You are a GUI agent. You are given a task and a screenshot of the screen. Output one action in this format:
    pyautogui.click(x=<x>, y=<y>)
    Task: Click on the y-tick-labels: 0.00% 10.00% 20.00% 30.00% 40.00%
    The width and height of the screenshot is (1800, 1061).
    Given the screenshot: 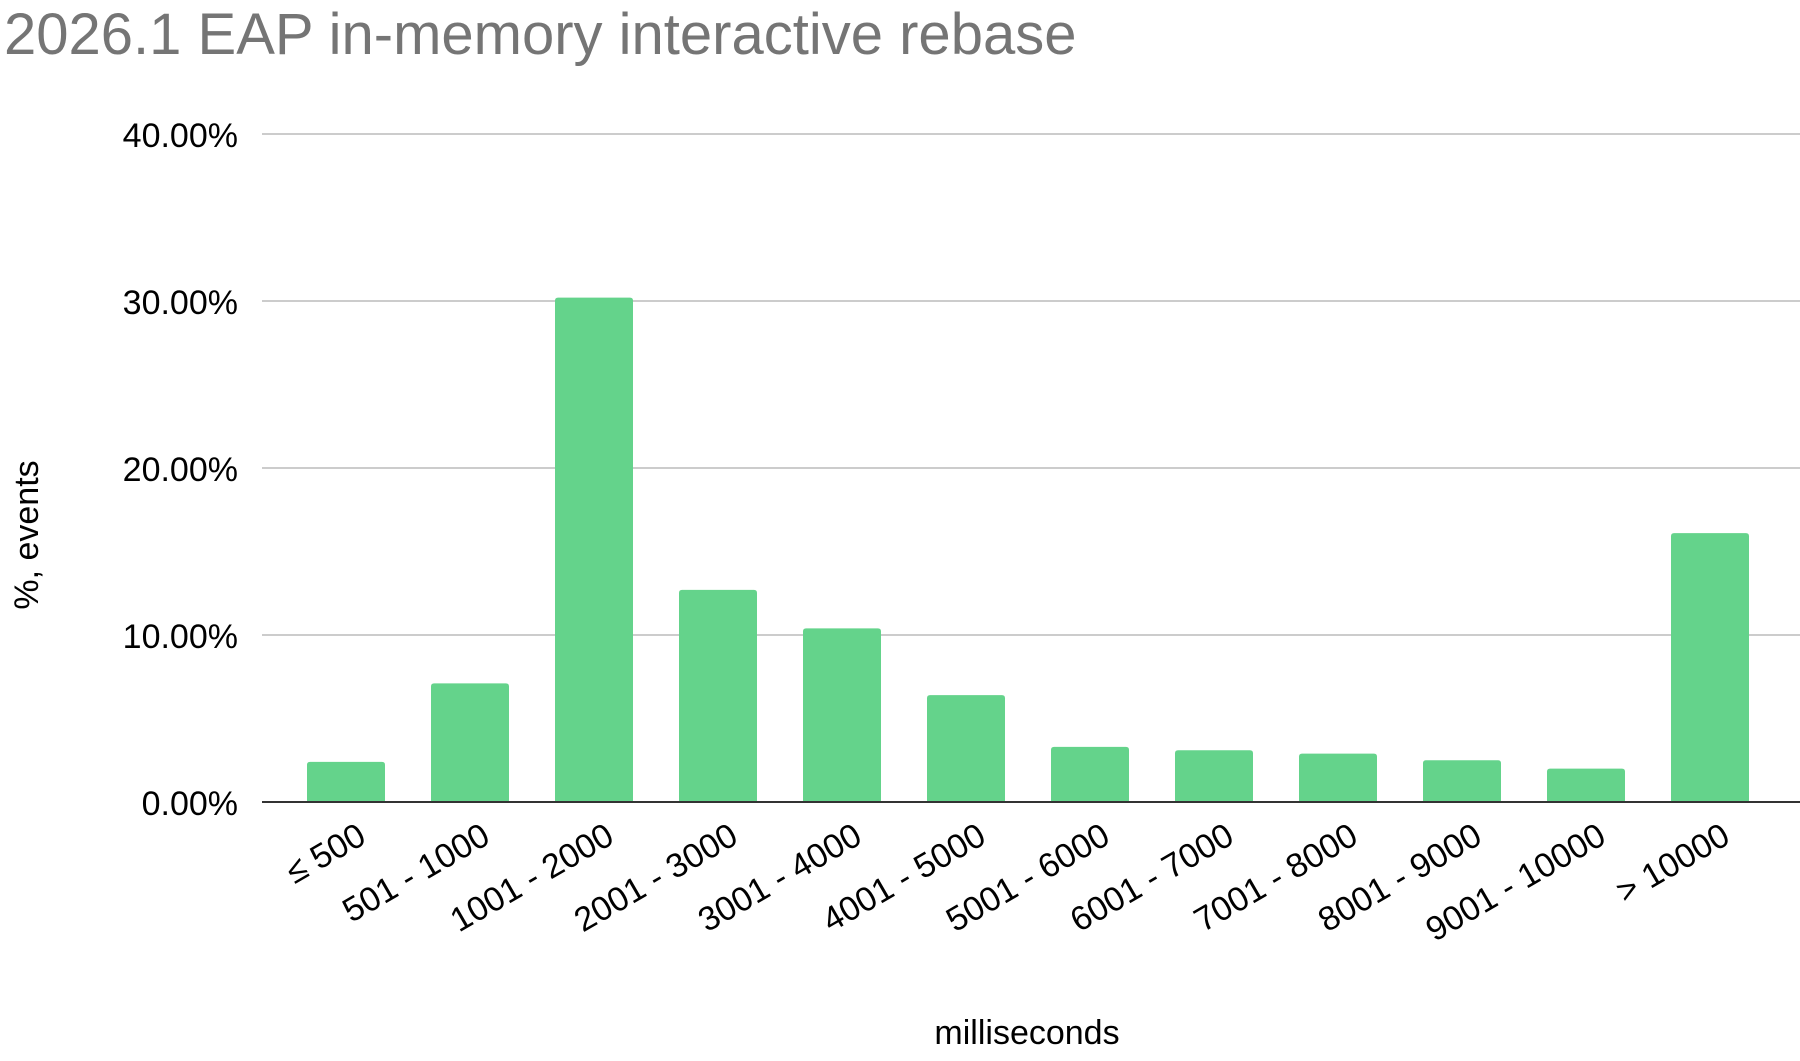 What is the action you would take?
    pyautogui.click(x=180, y=470)
    